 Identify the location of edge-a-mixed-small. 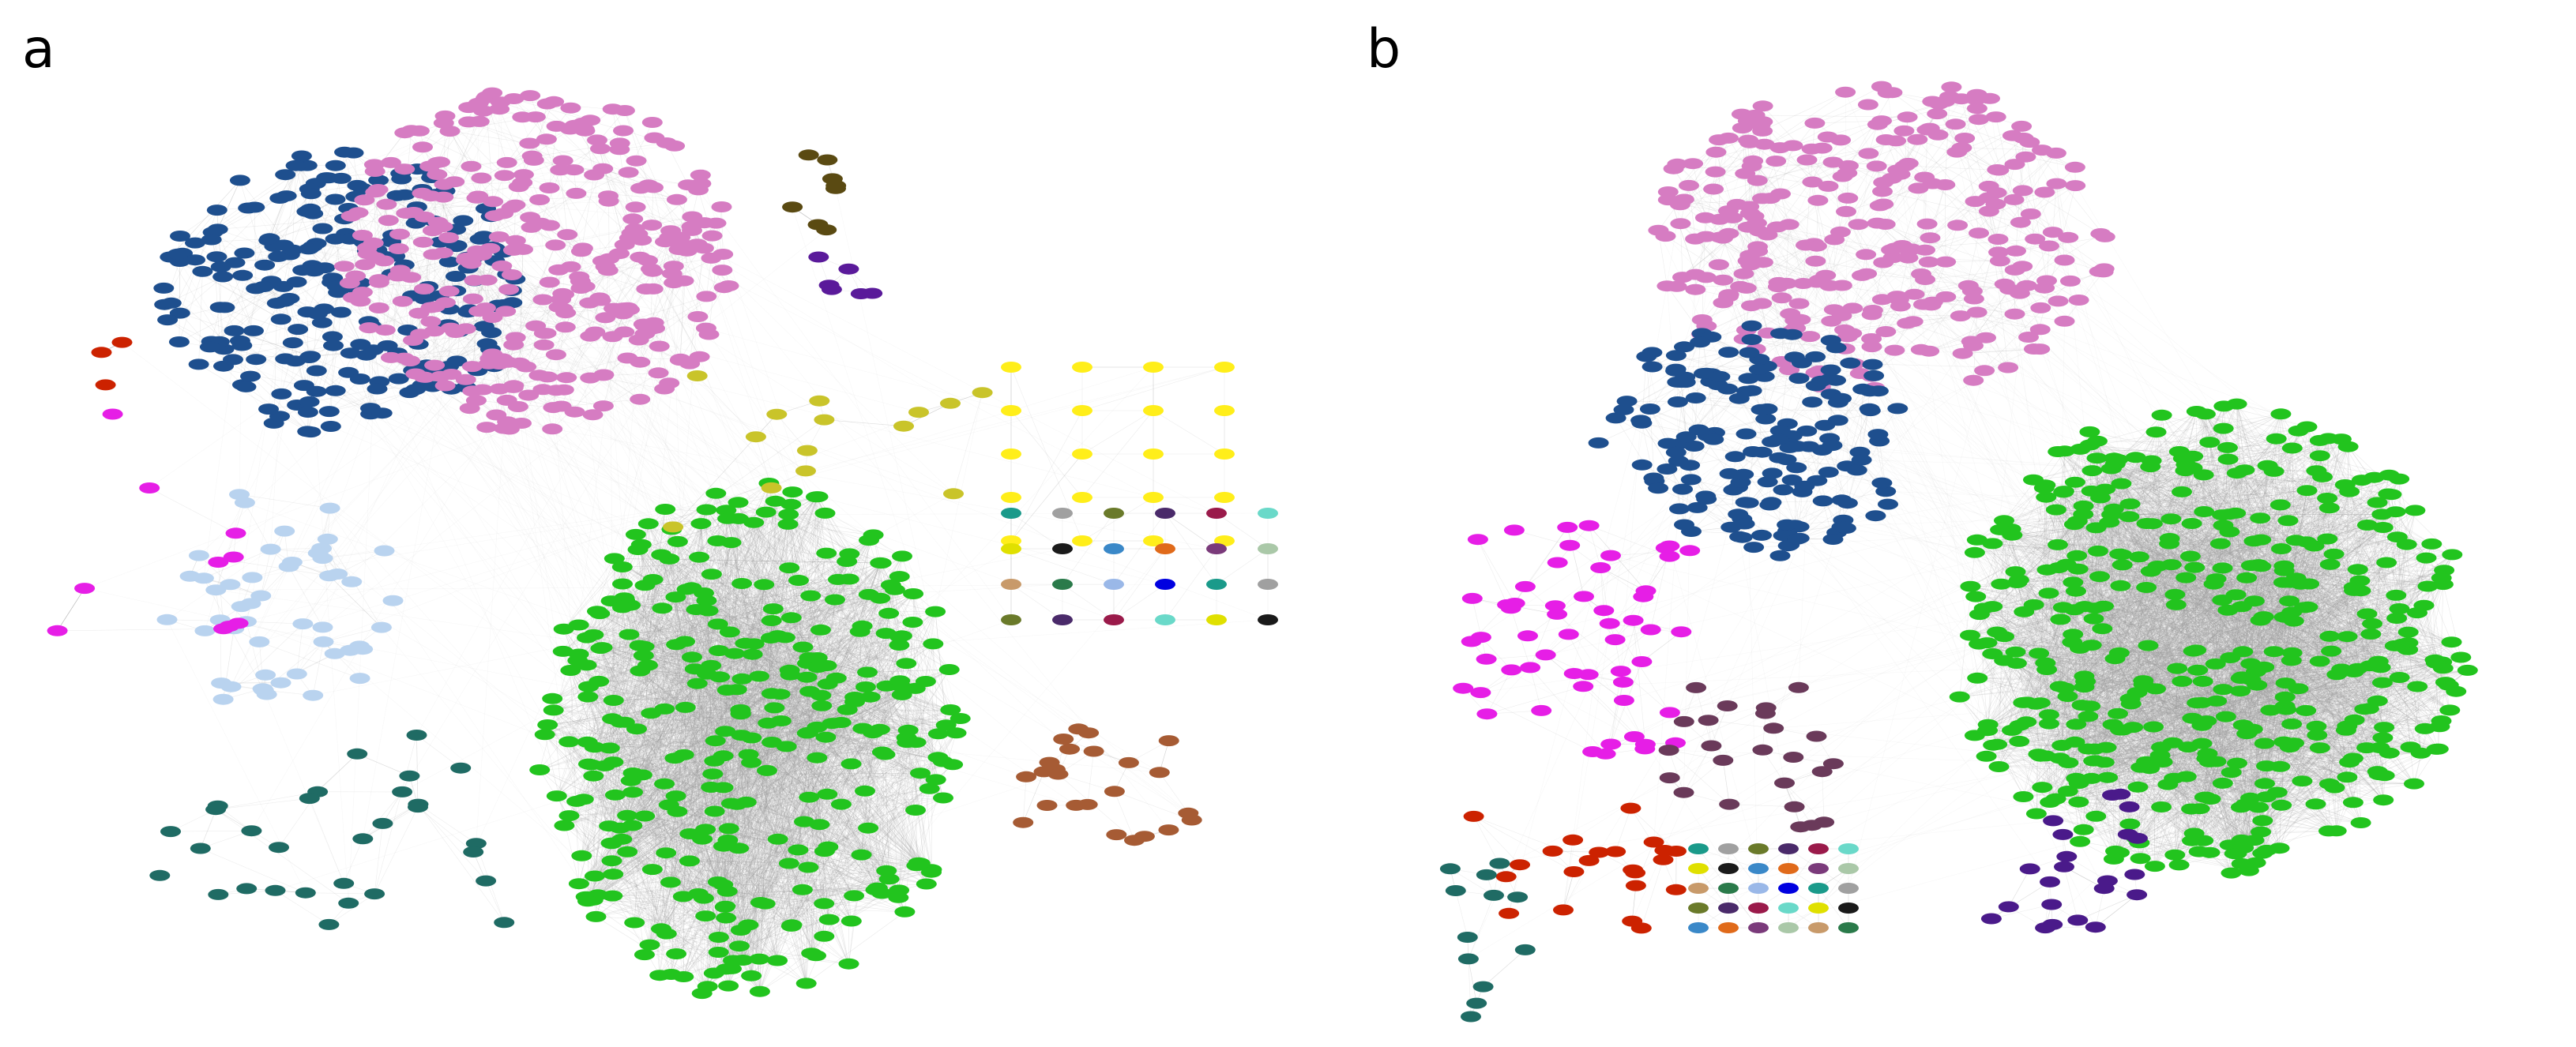
(1243, 566).